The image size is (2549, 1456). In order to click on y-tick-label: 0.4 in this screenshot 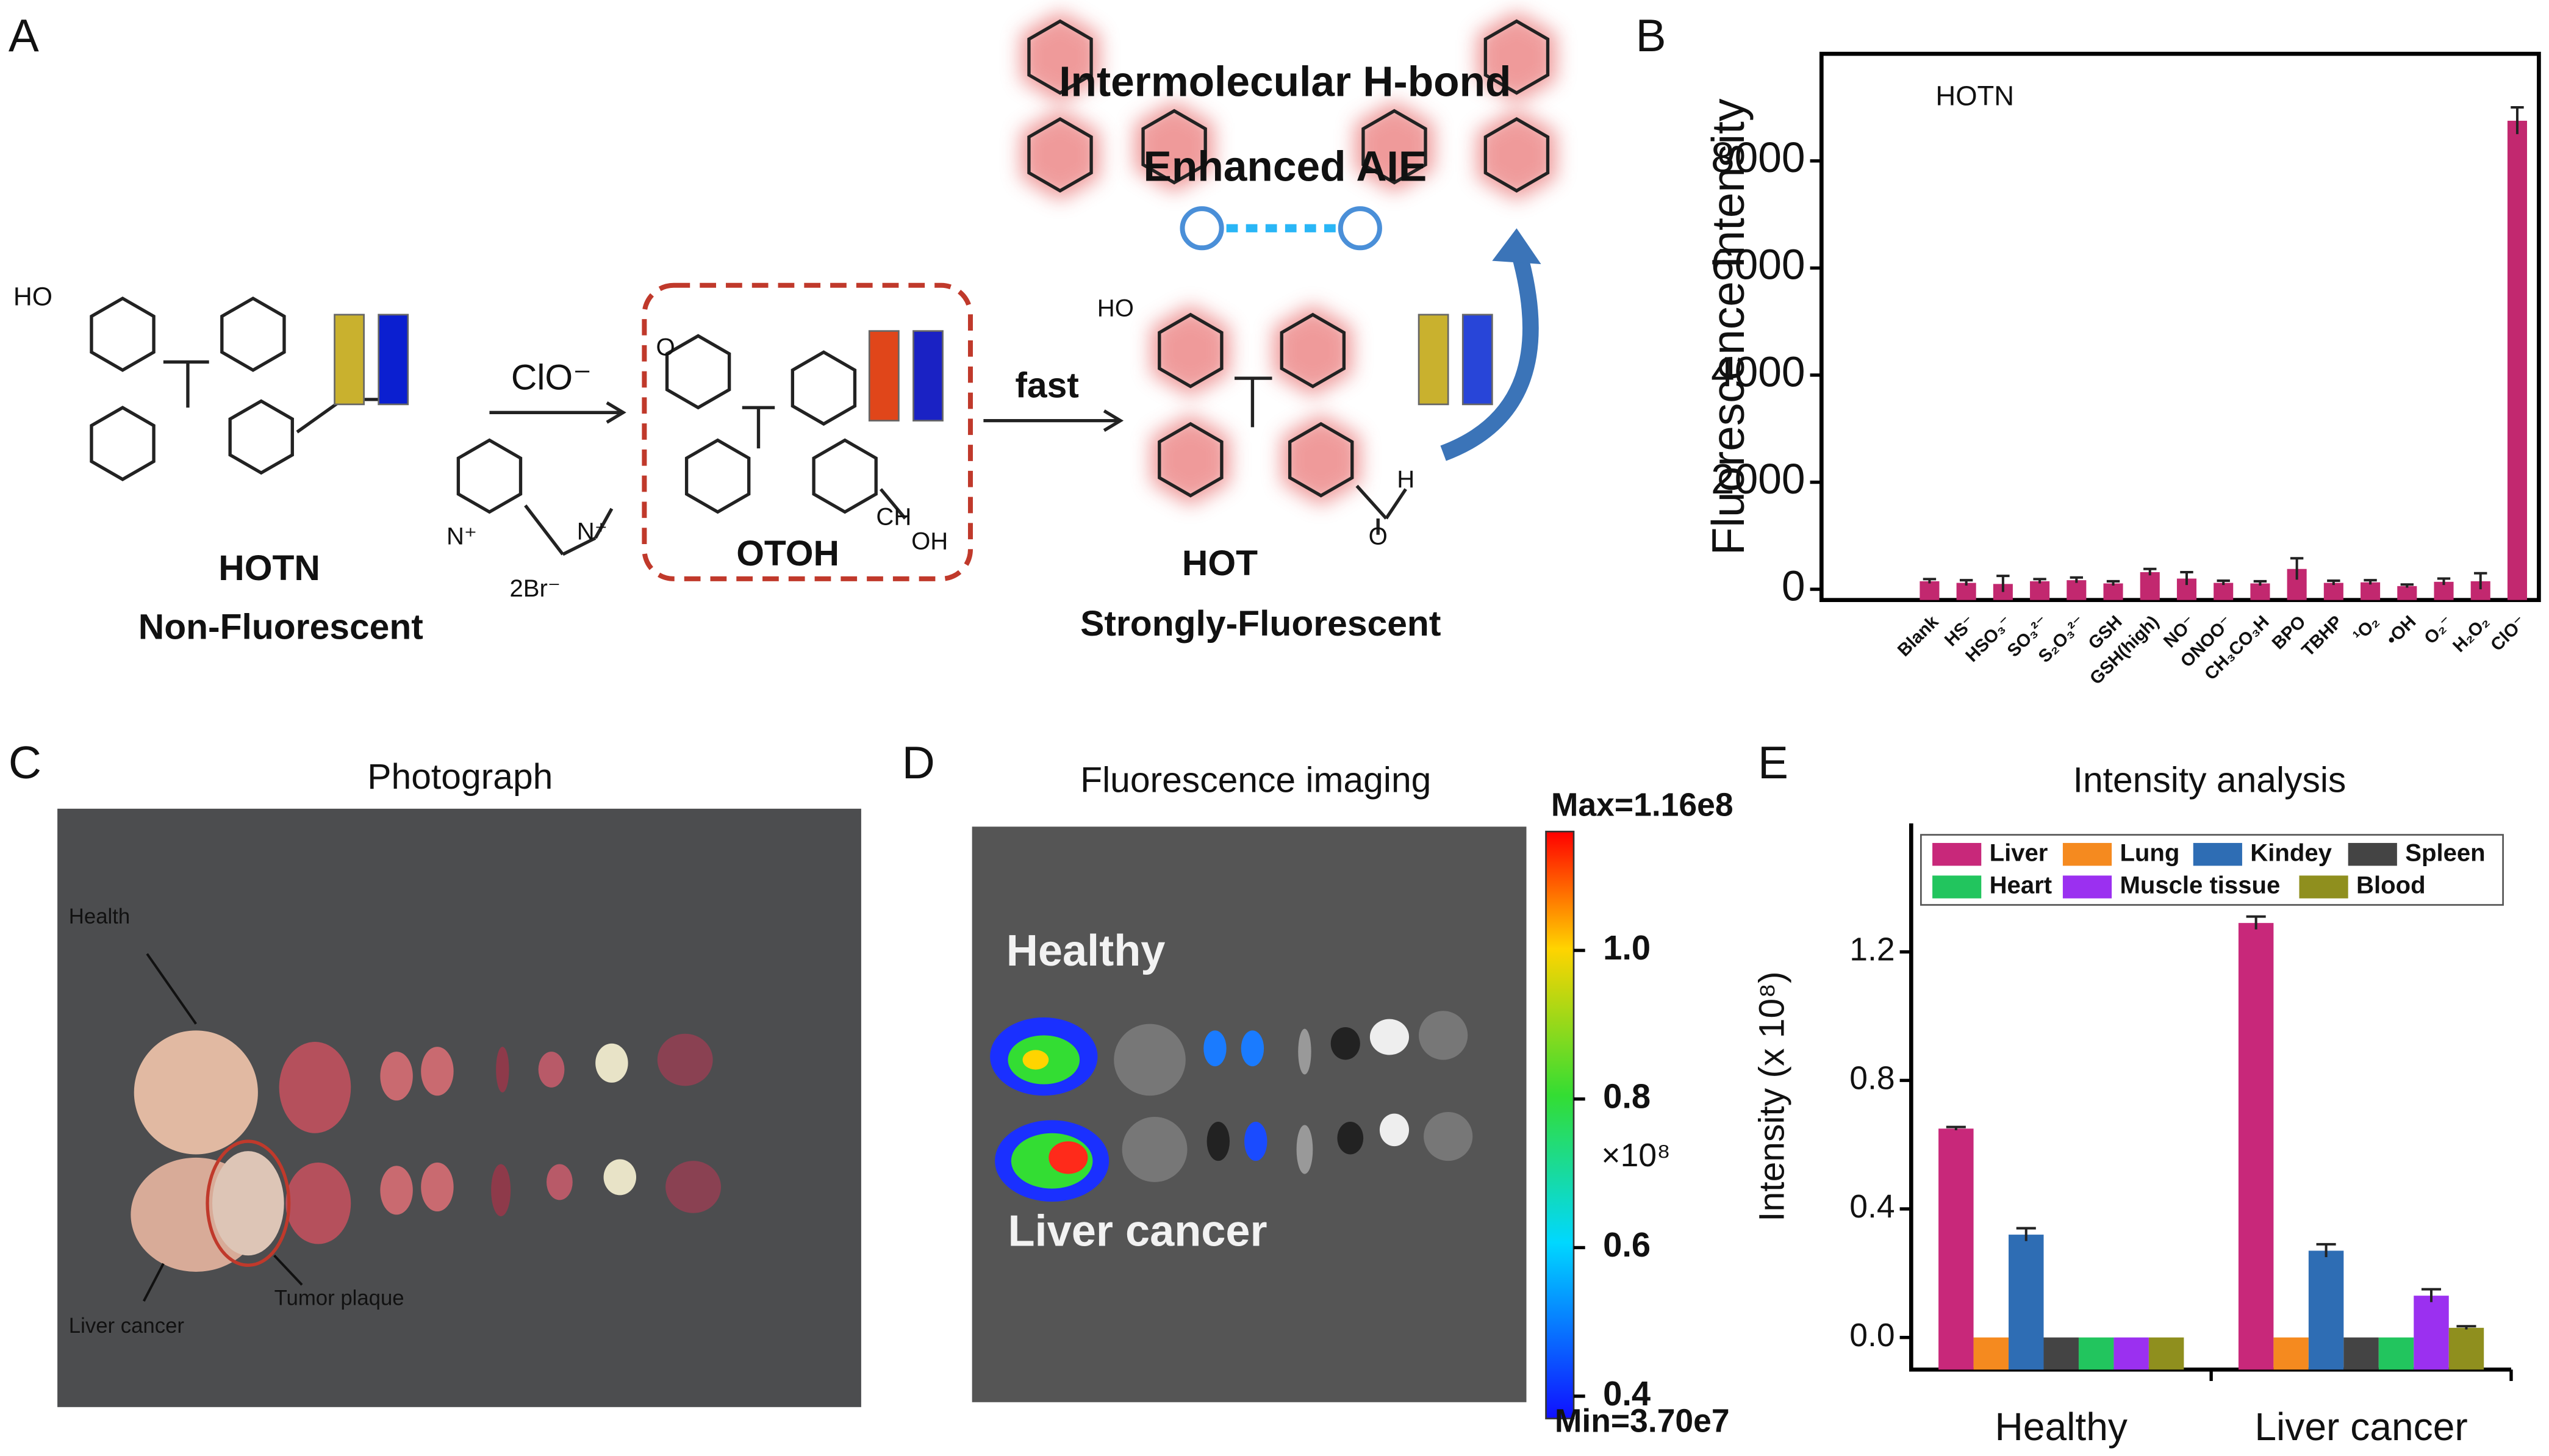, I will do `click(1872, 1207)`.